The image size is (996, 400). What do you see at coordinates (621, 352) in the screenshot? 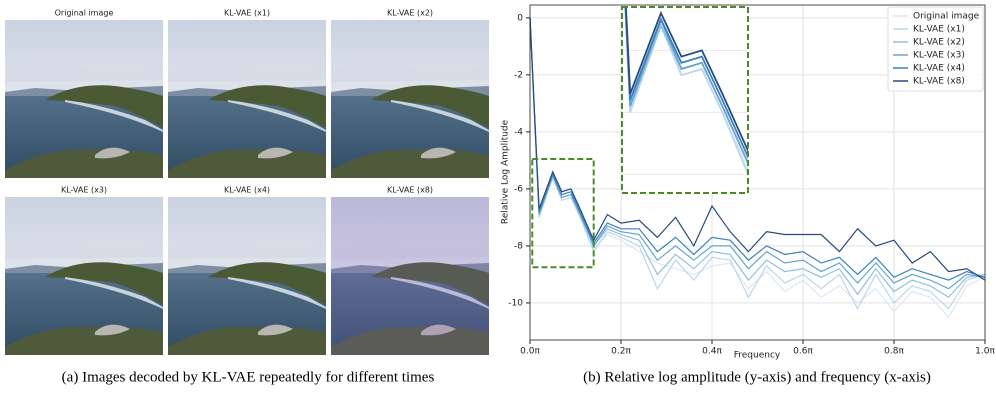
I see `x-tick-label: 0.2π` at bounding box center [621, 352].